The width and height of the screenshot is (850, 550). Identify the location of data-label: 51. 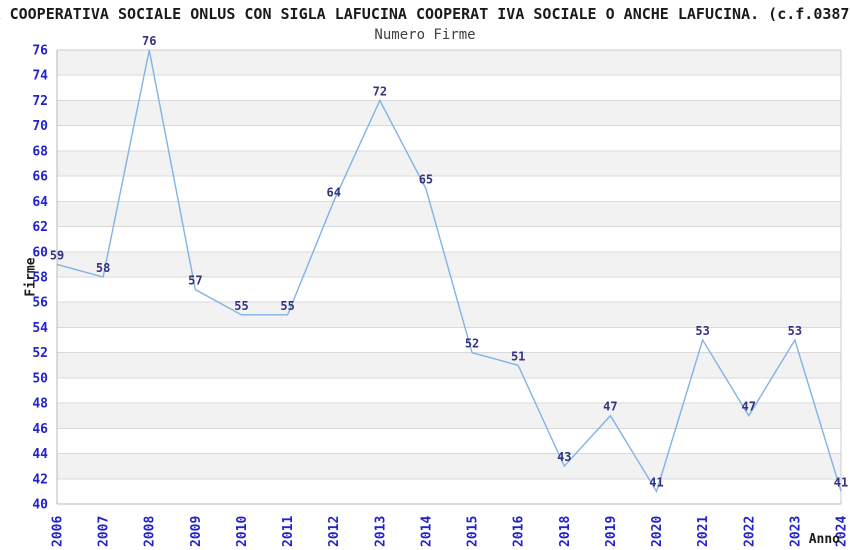
(518, 356).